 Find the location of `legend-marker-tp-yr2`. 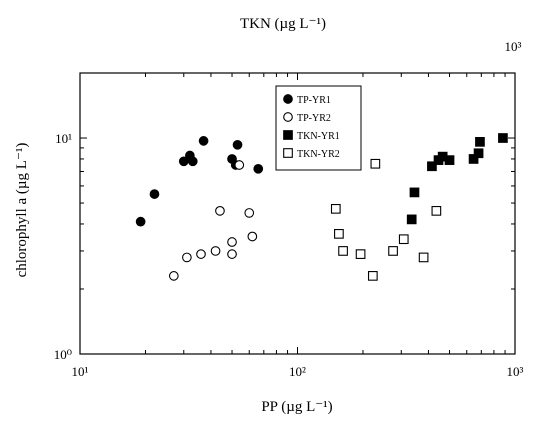

legend-marker-tp-yr2 is located at coordinates (288, 117).